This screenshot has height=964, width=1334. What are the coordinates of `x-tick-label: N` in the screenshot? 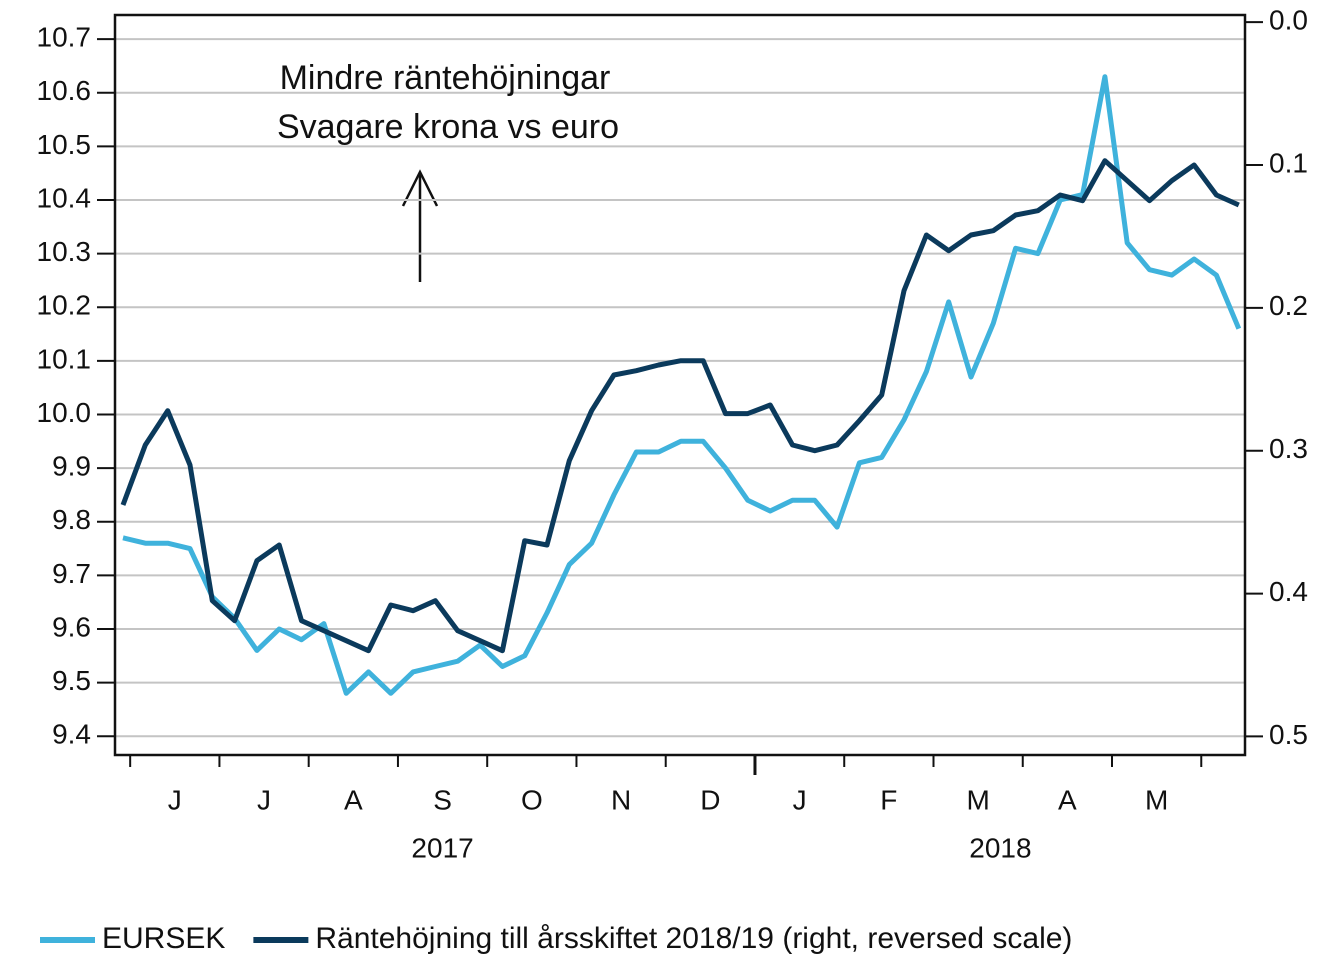 It's located at (621, 799).